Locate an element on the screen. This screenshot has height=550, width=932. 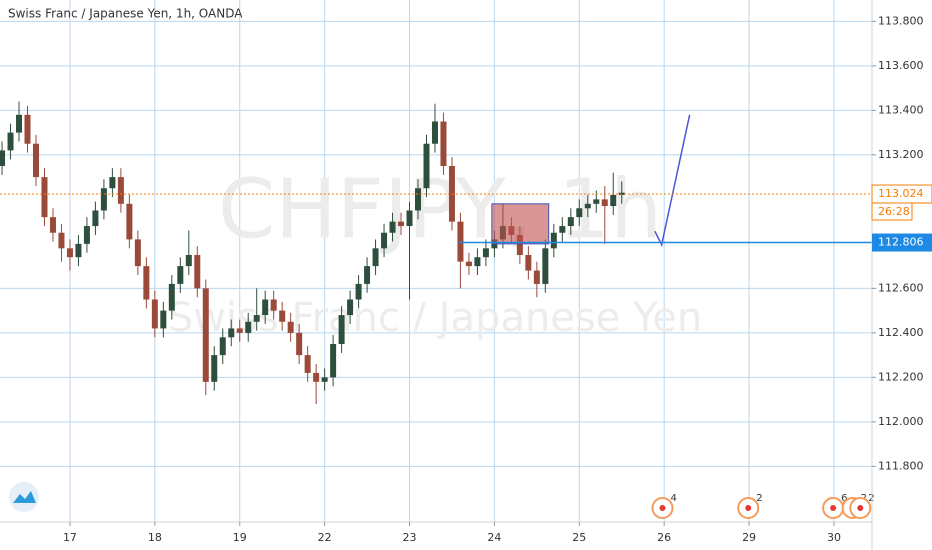
x-tick-label: 26 is located at coordinates (664, 537).